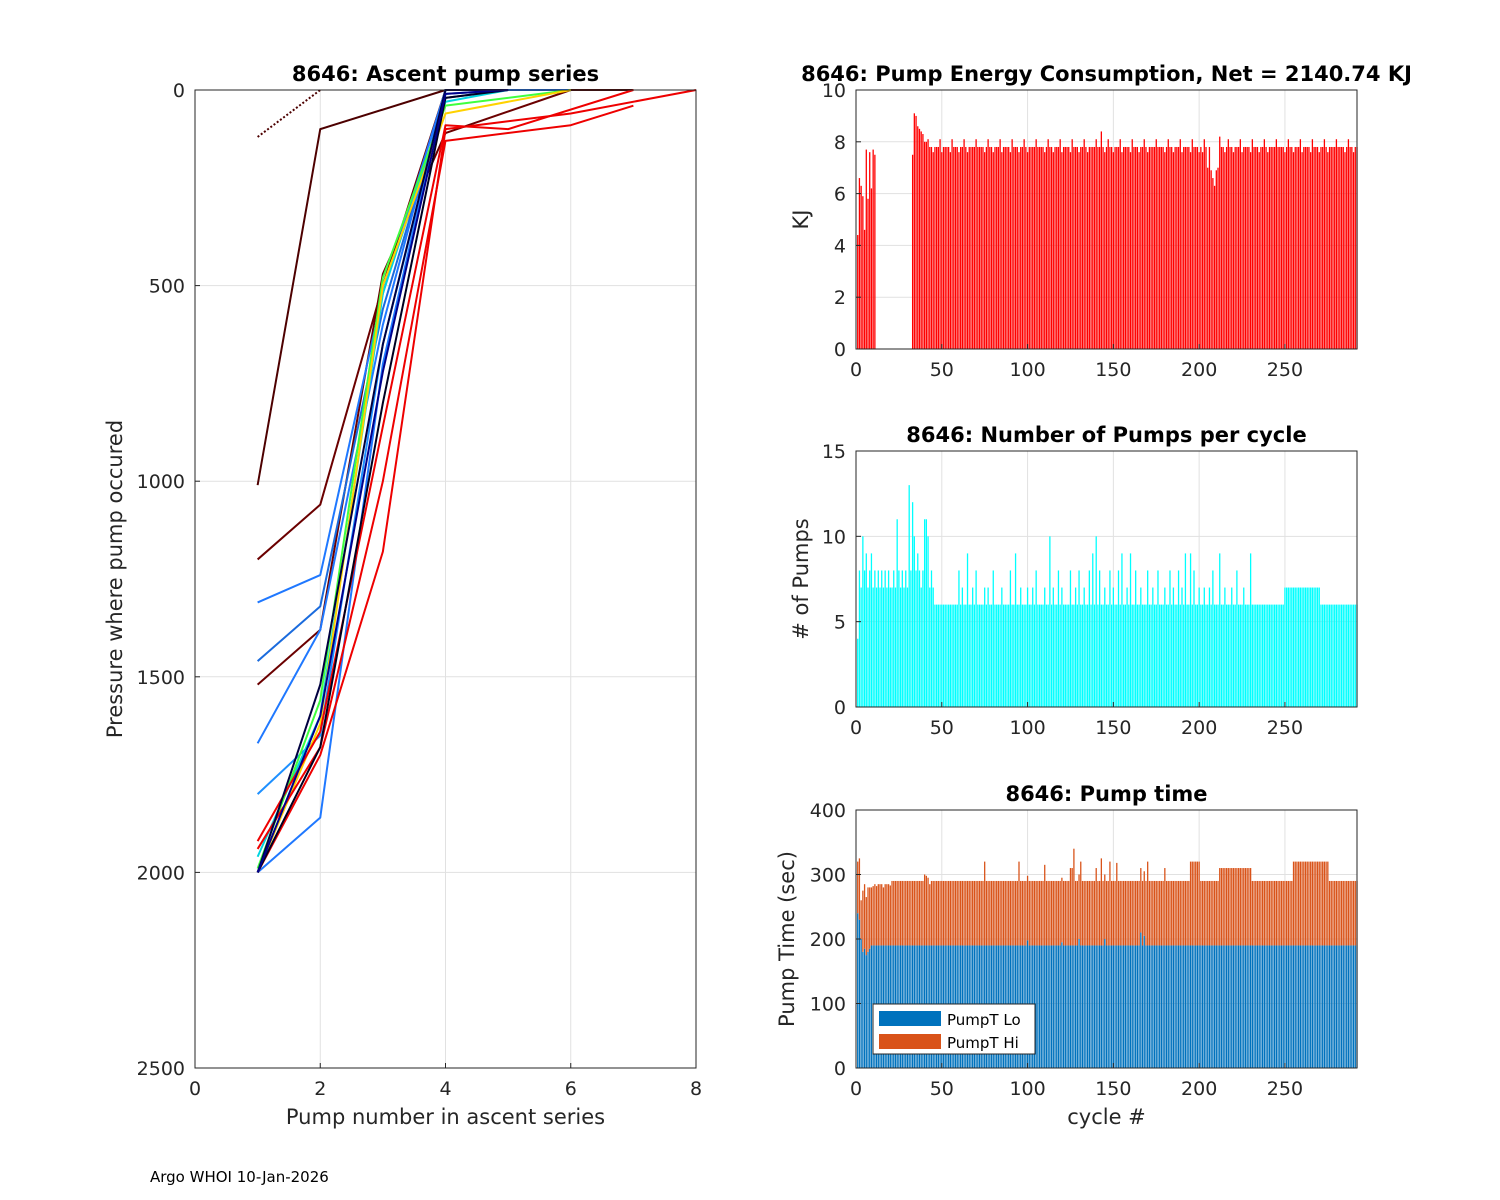 The image size is (1500, 1200). What do you see at coordinates (828, 876) in the screenshot?
I see `pumptime-y-tick-label: 300` at bounding box center [828, 876].